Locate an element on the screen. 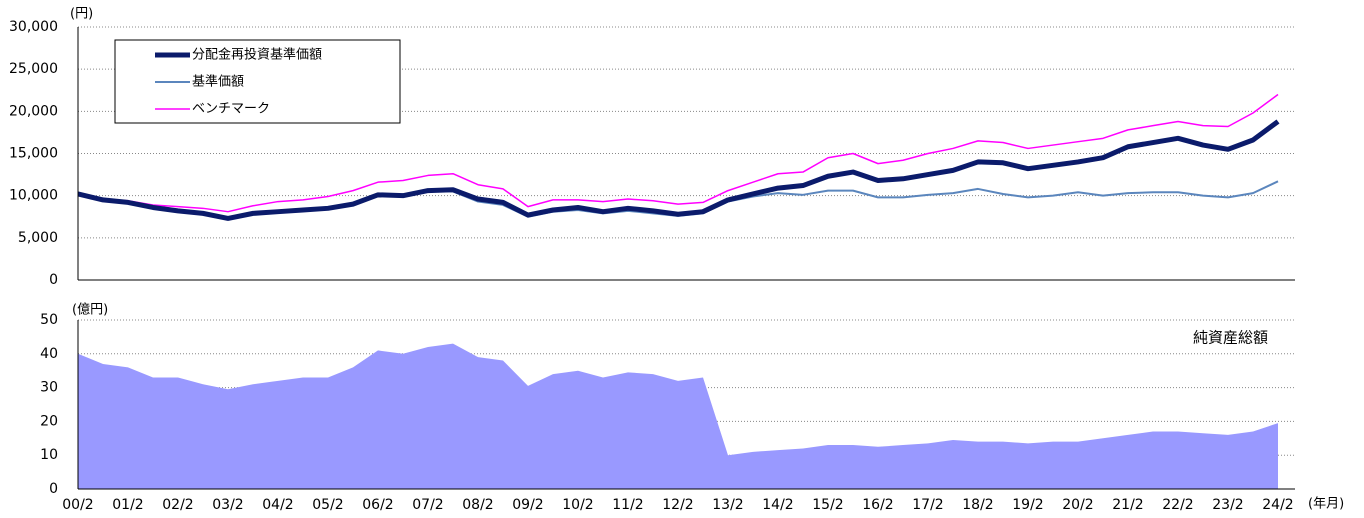 The width and height of the screenshot is (1364, 518). y-axis-label: (億円) is located at coordinates (90, 310).